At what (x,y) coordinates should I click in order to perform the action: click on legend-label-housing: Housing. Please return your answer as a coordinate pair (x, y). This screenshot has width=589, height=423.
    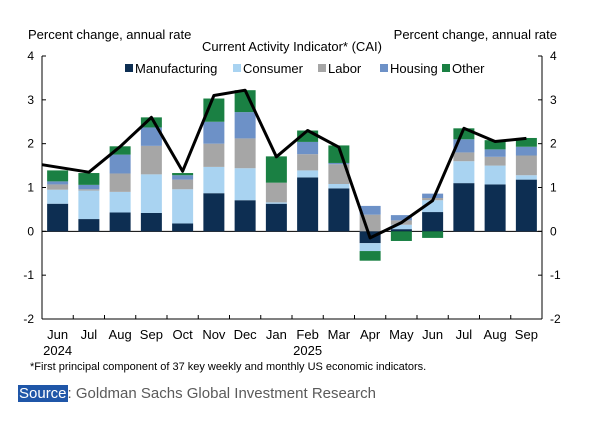
    Looking at the image, I should click on (414, 68).